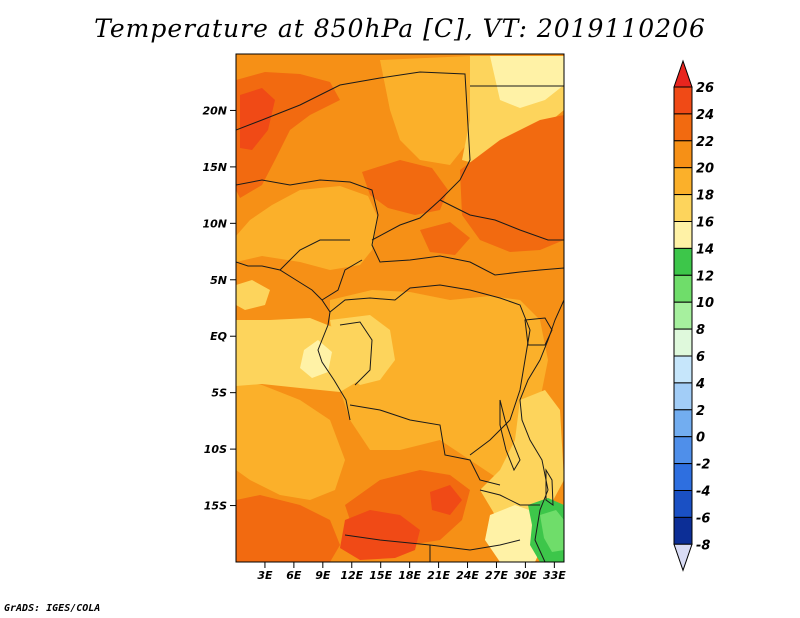 The height and width of the screenshot is (618, 800). Describe the element at coordinates (554, 575) in the screenshot. I see `lon-tick-label: 33E` at that location.